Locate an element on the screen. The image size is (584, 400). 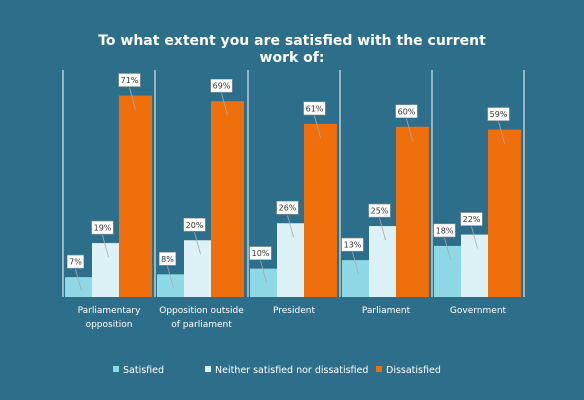
legend-label: Dissatisfied is located at coordinates (413, 370).